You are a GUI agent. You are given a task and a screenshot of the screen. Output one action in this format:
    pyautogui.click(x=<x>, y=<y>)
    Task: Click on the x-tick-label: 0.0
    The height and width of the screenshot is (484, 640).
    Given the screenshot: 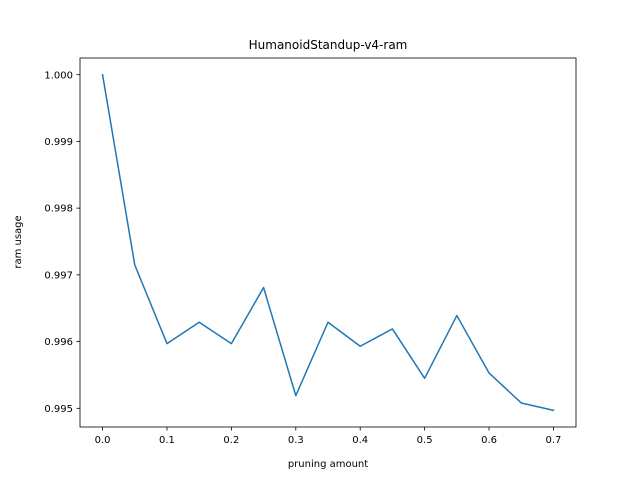 What is the action you would take?
    pyautogui.click(x=103, y=440)
    